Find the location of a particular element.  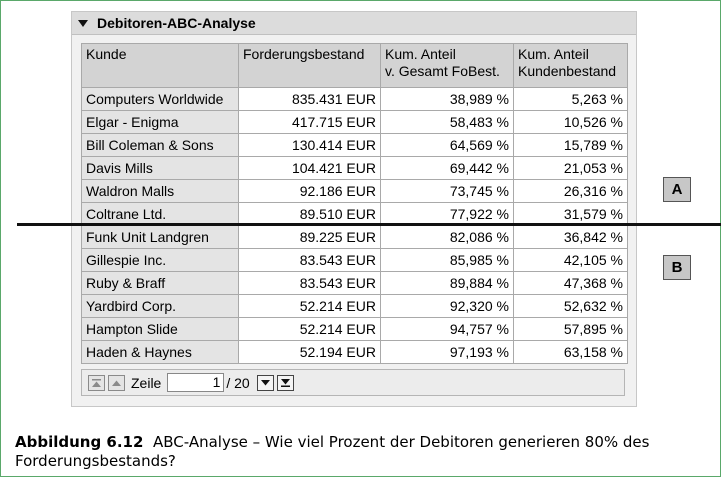

next-page-button is located at coordinates (265, 382).